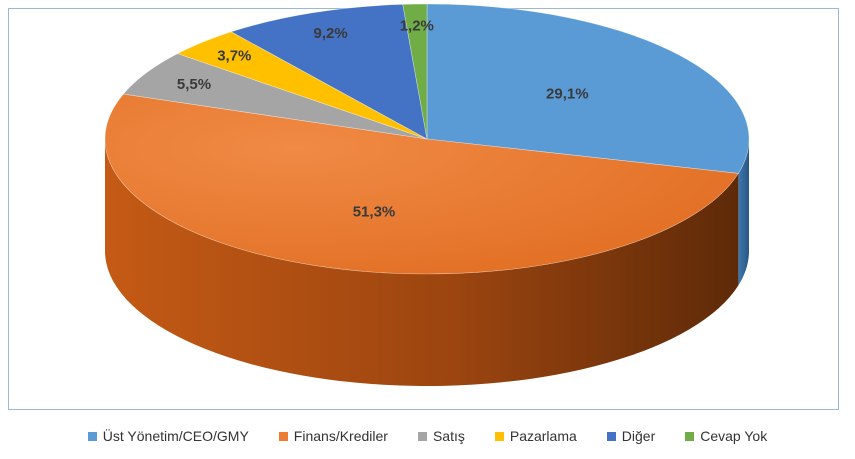  I want to click on legend-item: Üst Yönetim/CEO/GMY, so click(168, 436).